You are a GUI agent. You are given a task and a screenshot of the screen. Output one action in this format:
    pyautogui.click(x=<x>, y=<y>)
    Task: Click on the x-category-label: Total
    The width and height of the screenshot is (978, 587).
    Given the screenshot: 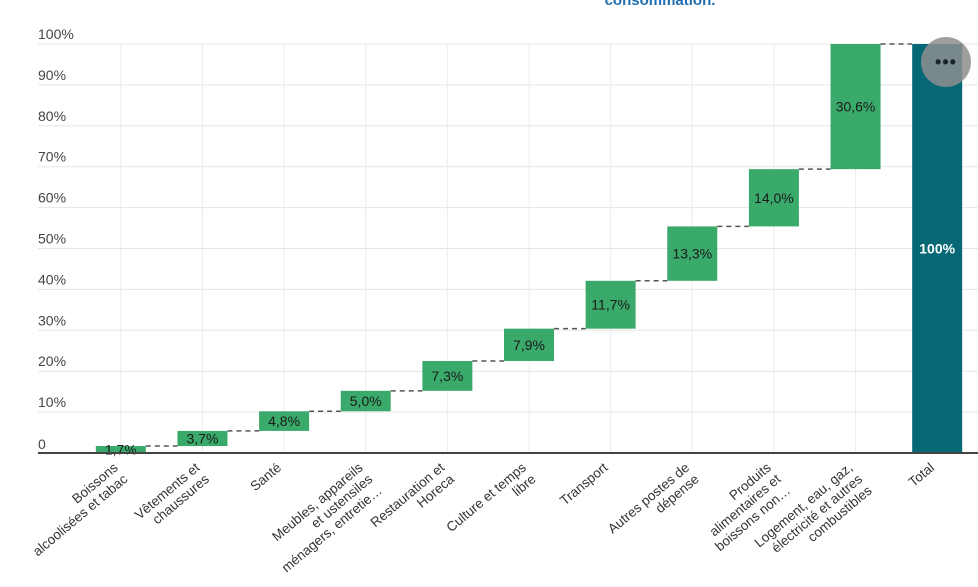 What is the action you would take?
    pyautogui.click(x=921, y=475)
    